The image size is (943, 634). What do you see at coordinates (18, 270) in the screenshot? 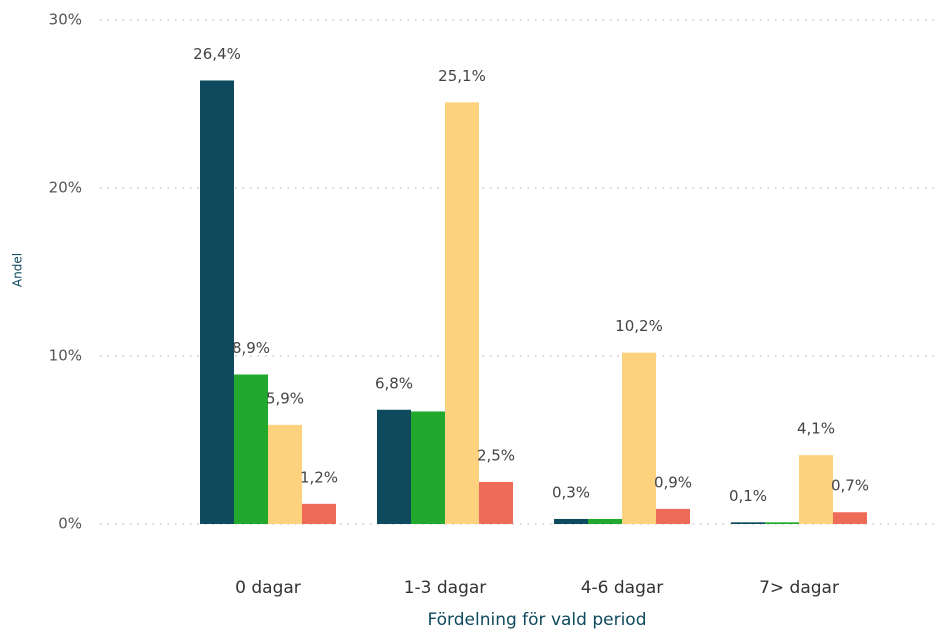
I see `y-axis-title: Andel` at bounding box center [18, 270].